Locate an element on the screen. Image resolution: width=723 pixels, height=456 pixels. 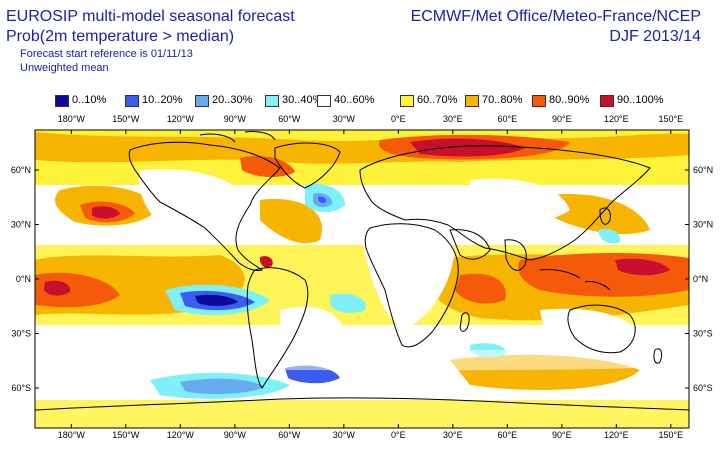
legend-label: 90..100% is located at coordinates (640, 100).